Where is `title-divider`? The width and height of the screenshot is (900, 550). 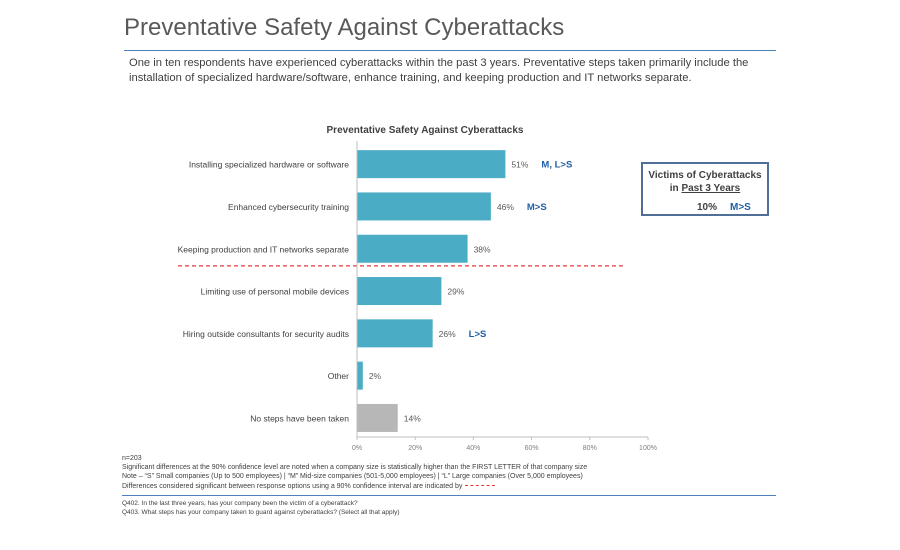 title-divider is located at coordinates (450, 50).